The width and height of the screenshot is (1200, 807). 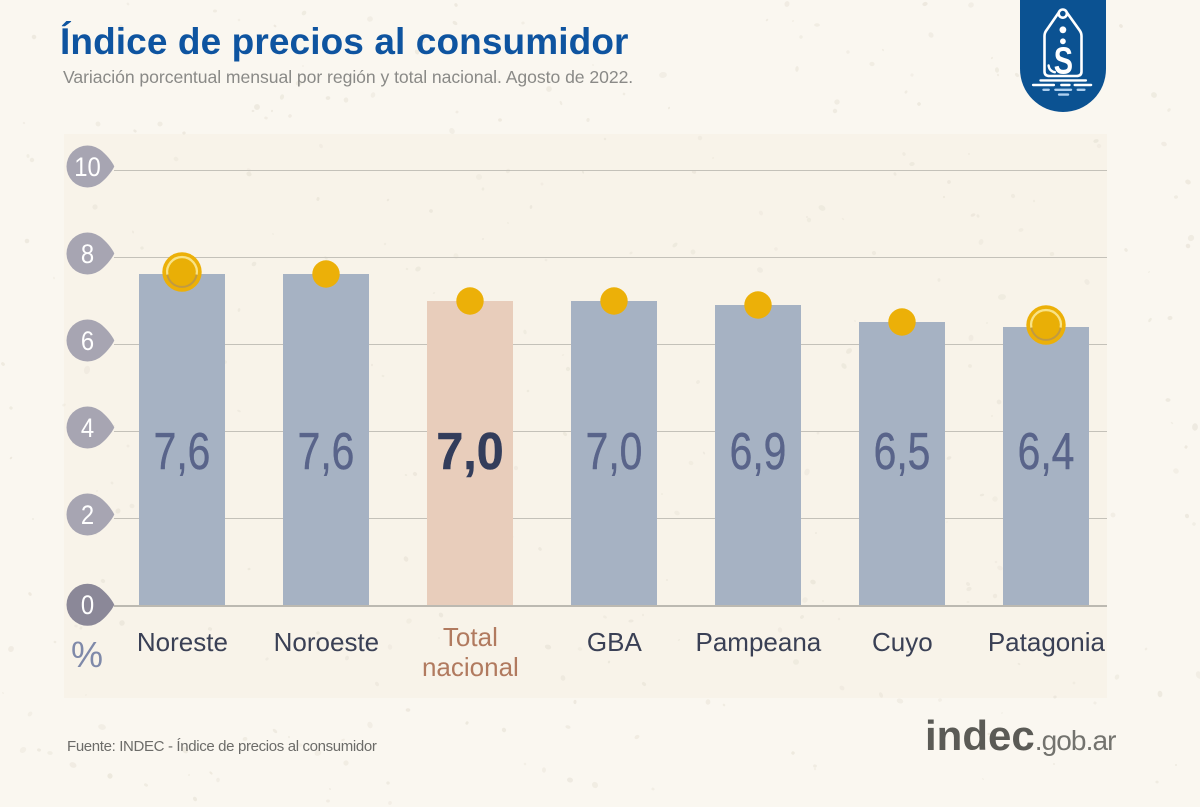 What do you see at coordinates (87, 167) in the screenshot?
I see `svg-text: 10` at bounding box center [87, 167].